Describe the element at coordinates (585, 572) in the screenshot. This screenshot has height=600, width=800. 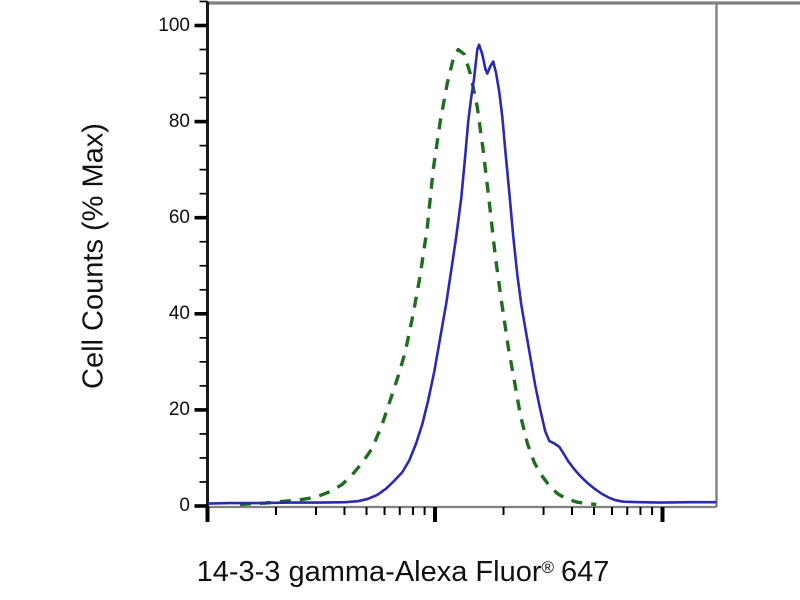
I see `x-axis-title-number: 647` at that location.